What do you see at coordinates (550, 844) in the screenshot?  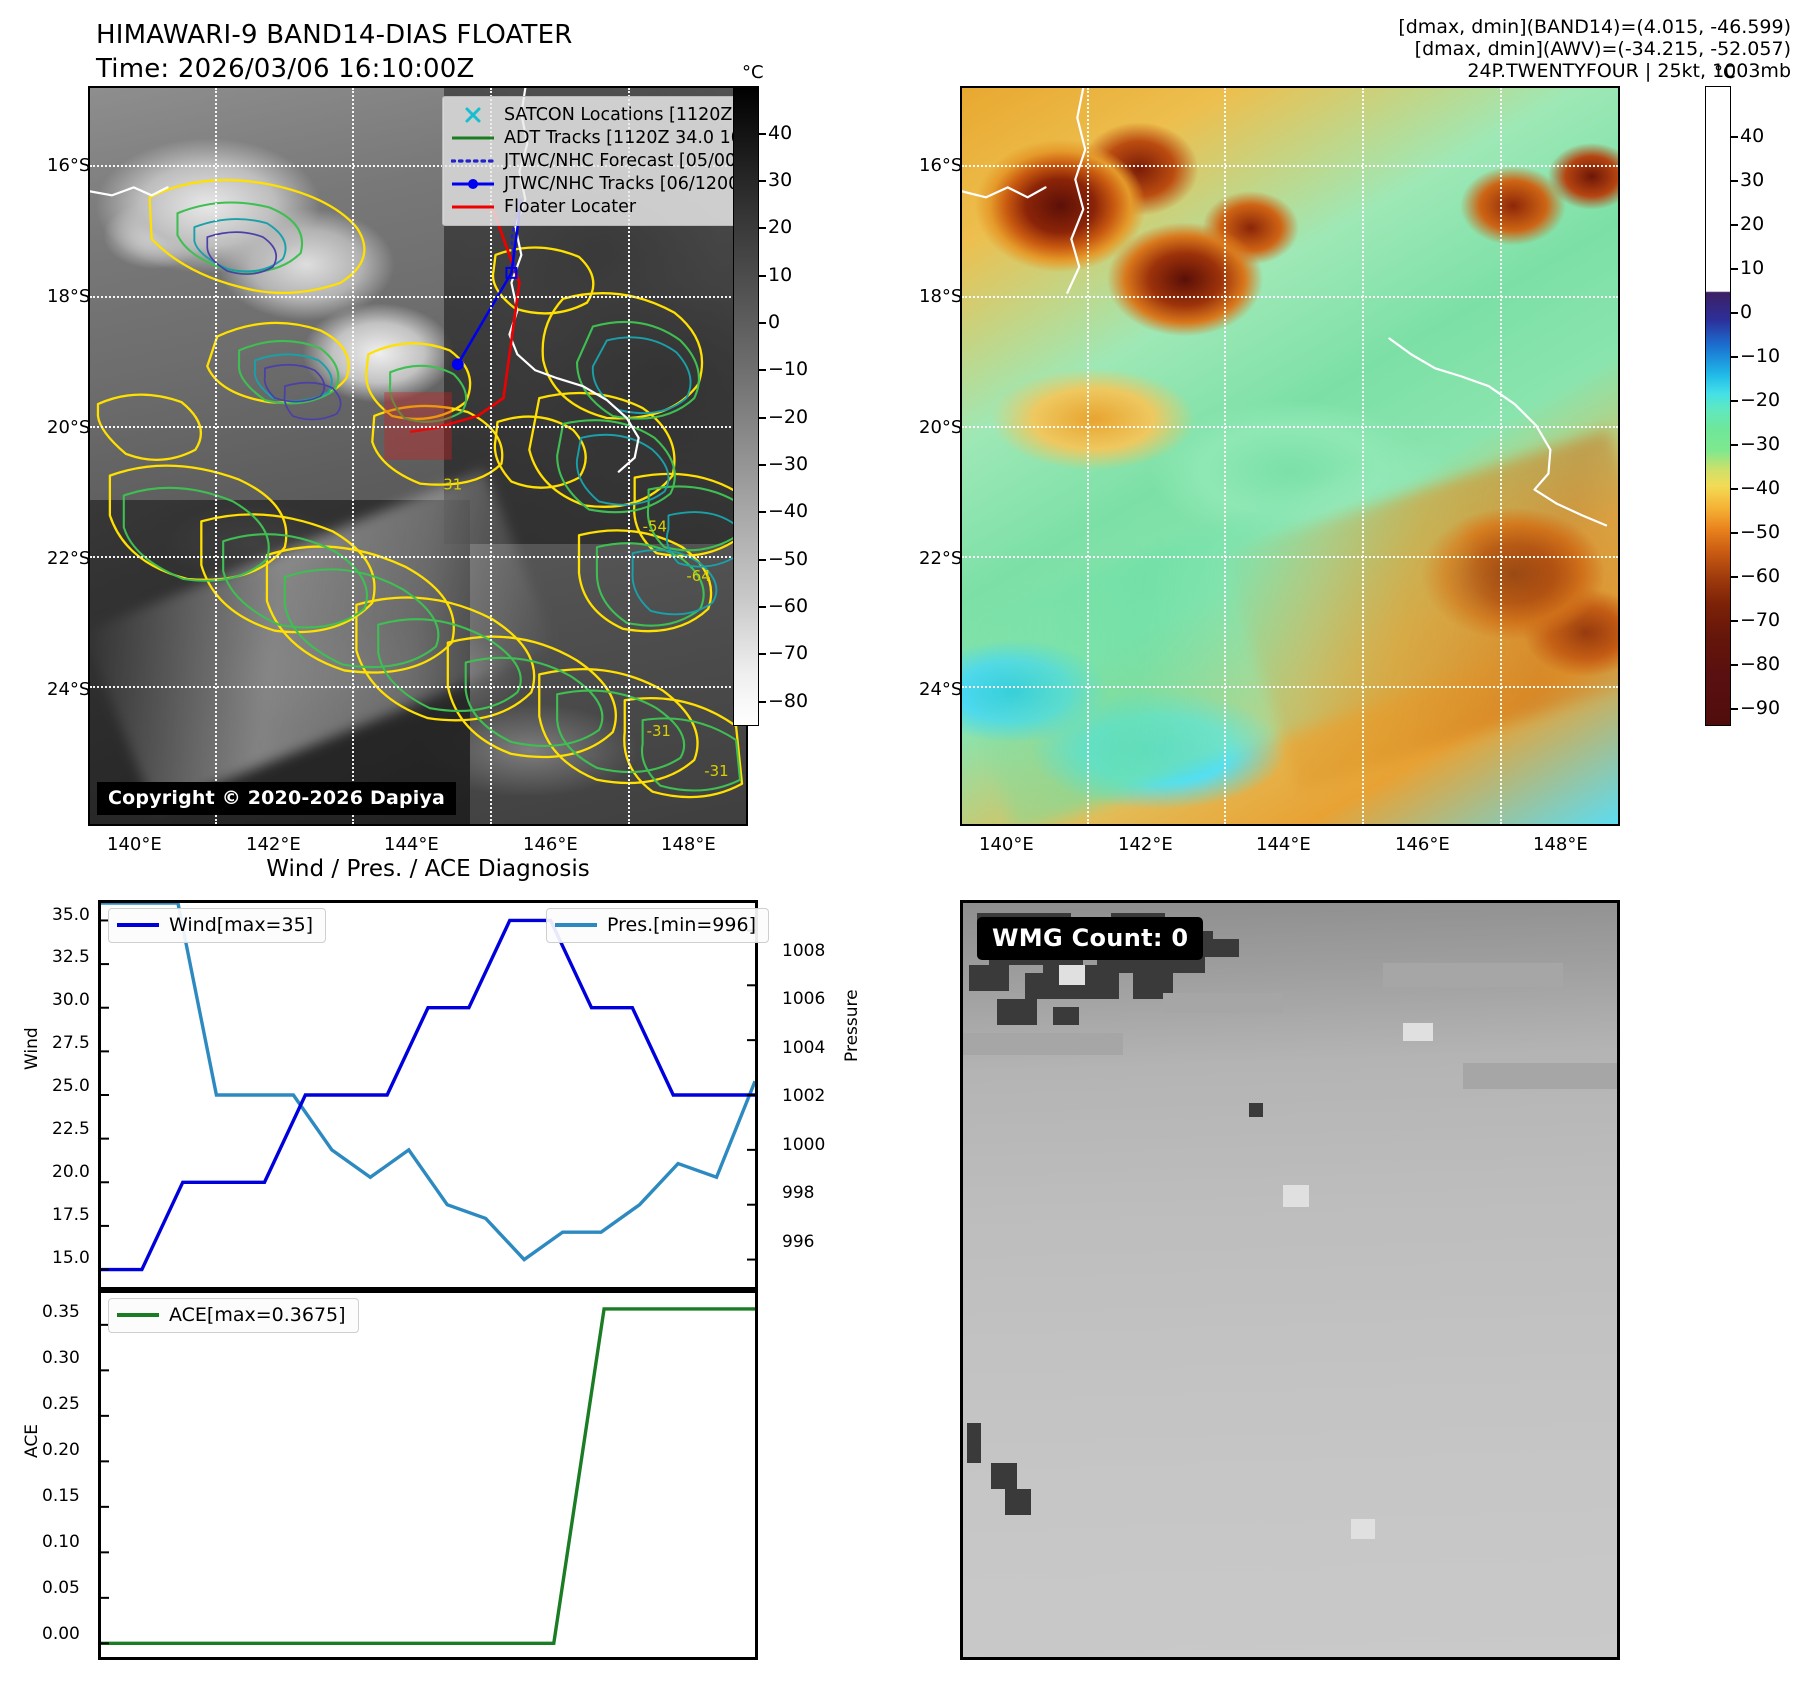 I see `ir-lon-tick-146e: 146°E` at bounding box center [550, 844].